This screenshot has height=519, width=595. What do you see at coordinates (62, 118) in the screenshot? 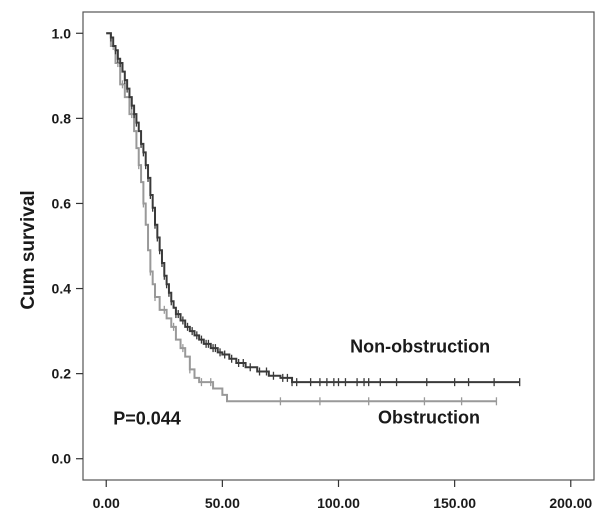
I see `y-tick-label: 0.8` at bounding box center [62, 118].